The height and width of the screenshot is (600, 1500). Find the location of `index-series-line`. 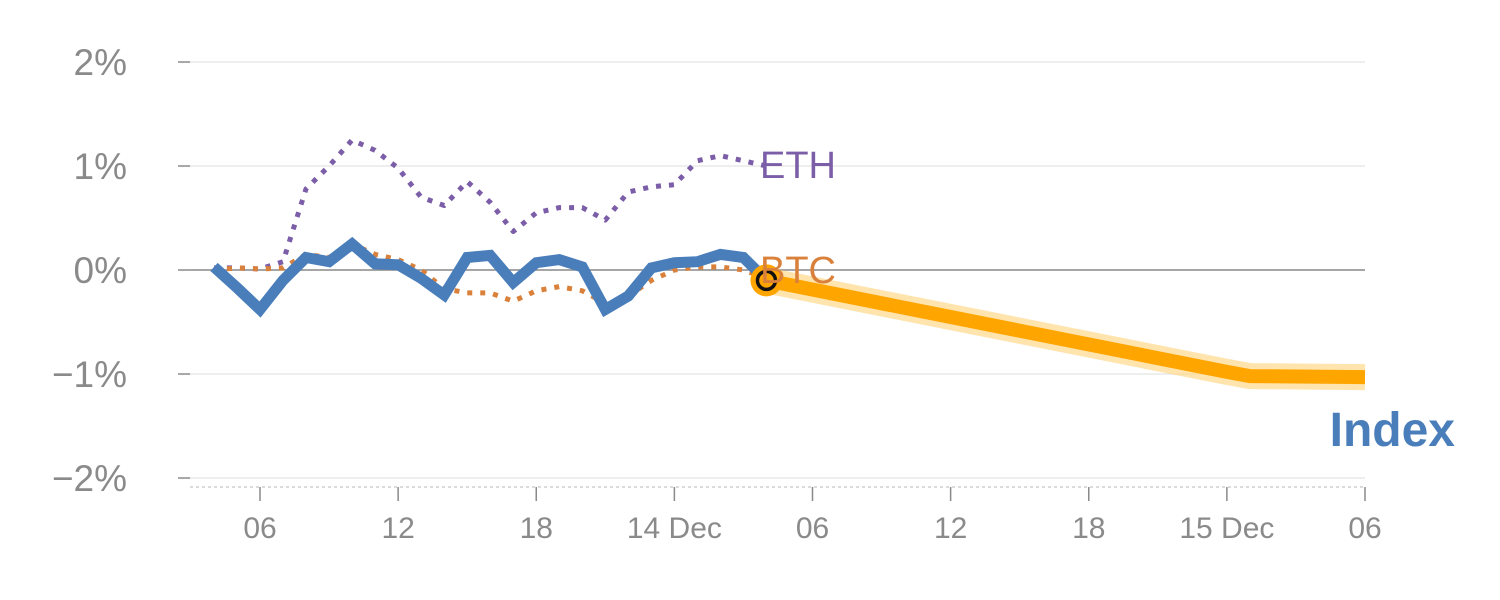

index-series-line is located at coordinates (490, 277).